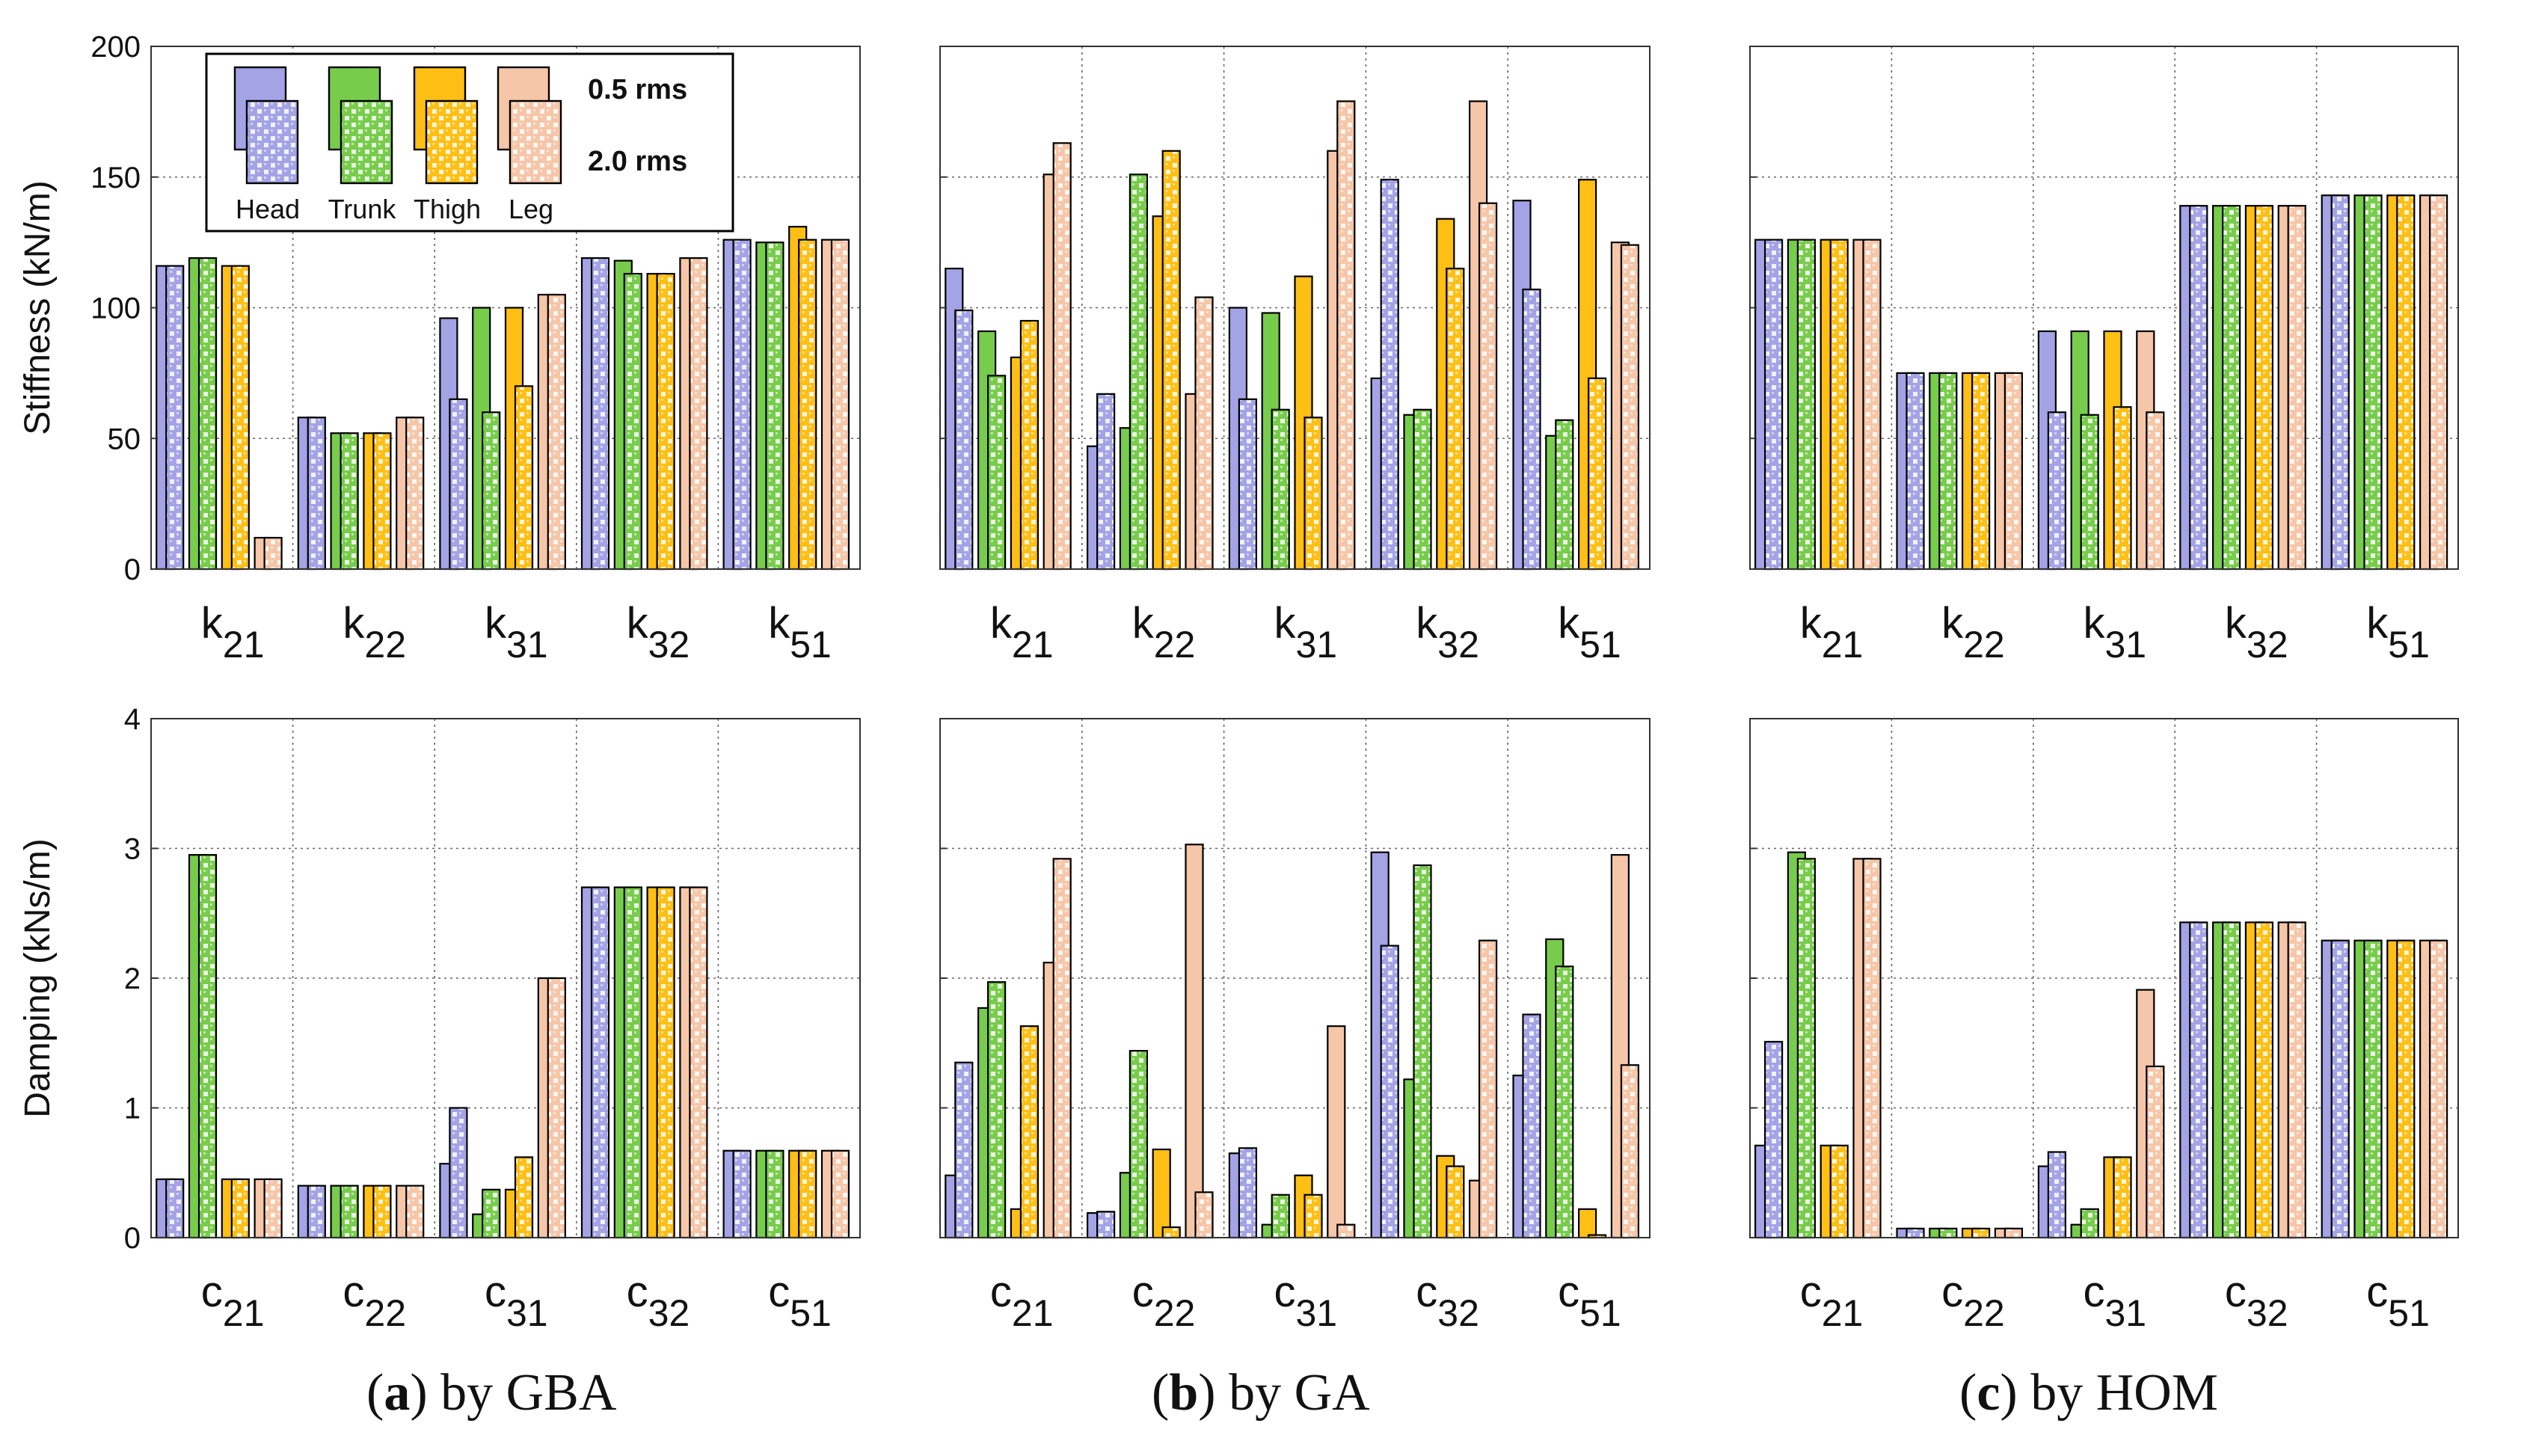 The width and height of the screenshot is (2521, 1456). Describe the element at coordinates (38, 977) in the screenshot. I see `y-axis-label: Damping (kNs/m)` at that location.